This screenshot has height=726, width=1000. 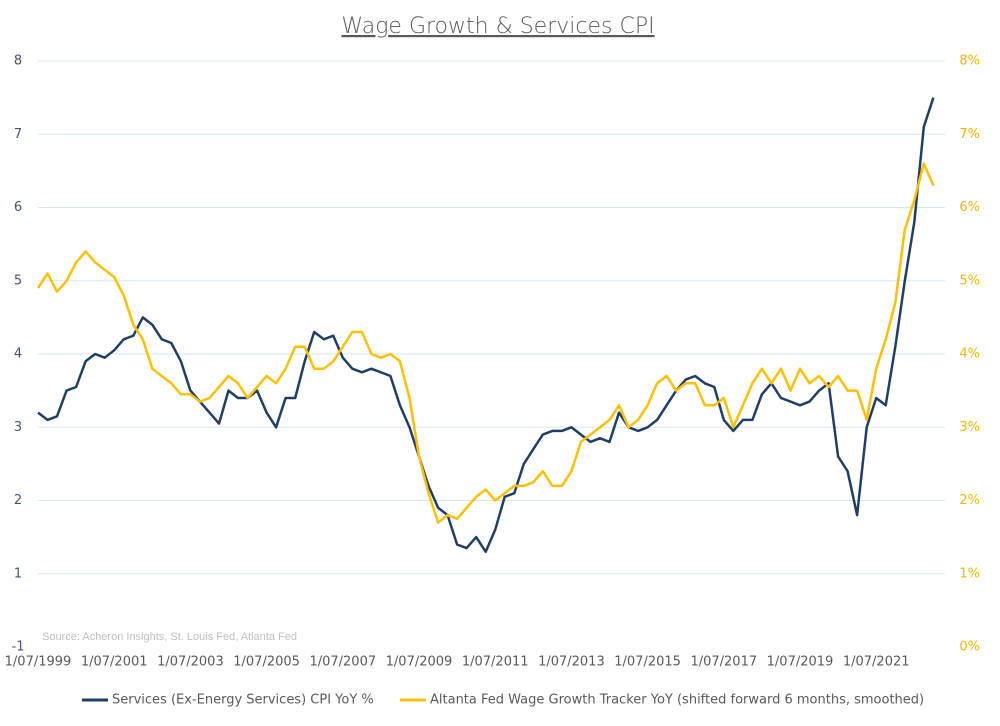 What do you see at coordinates (495, 662) in the screenshot?
I see `x-tick-label: 1/07/2011` at bounding box center [495, 662].